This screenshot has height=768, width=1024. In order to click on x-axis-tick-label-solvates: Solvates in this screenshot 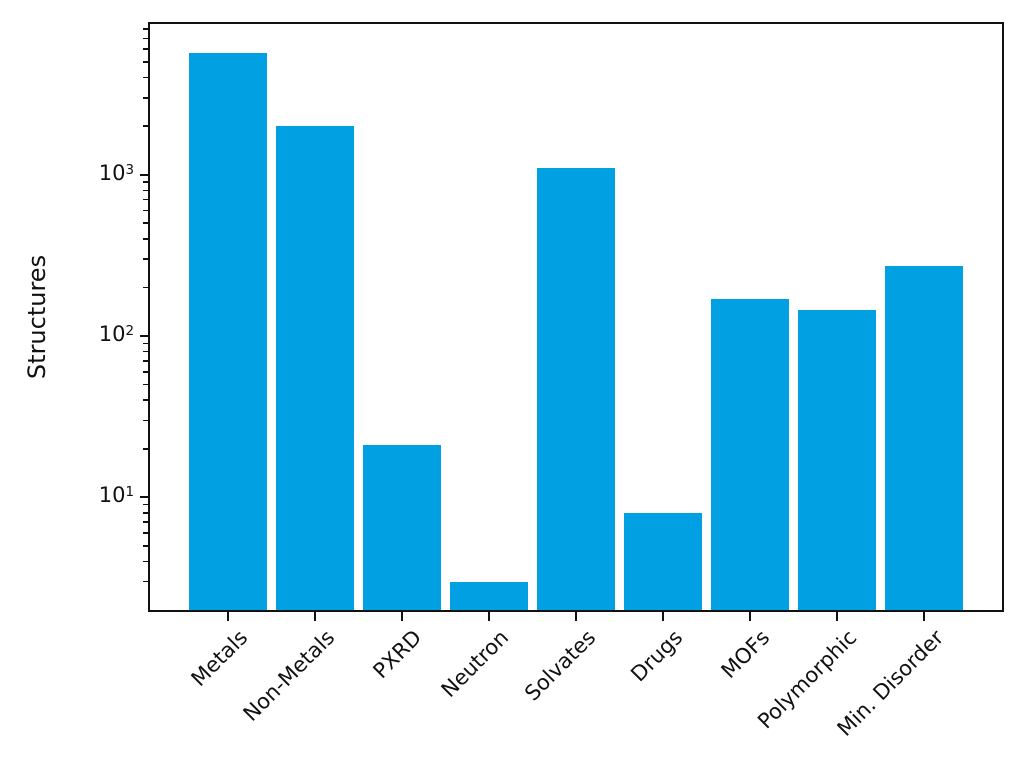, I will do `click(560, 665)`.